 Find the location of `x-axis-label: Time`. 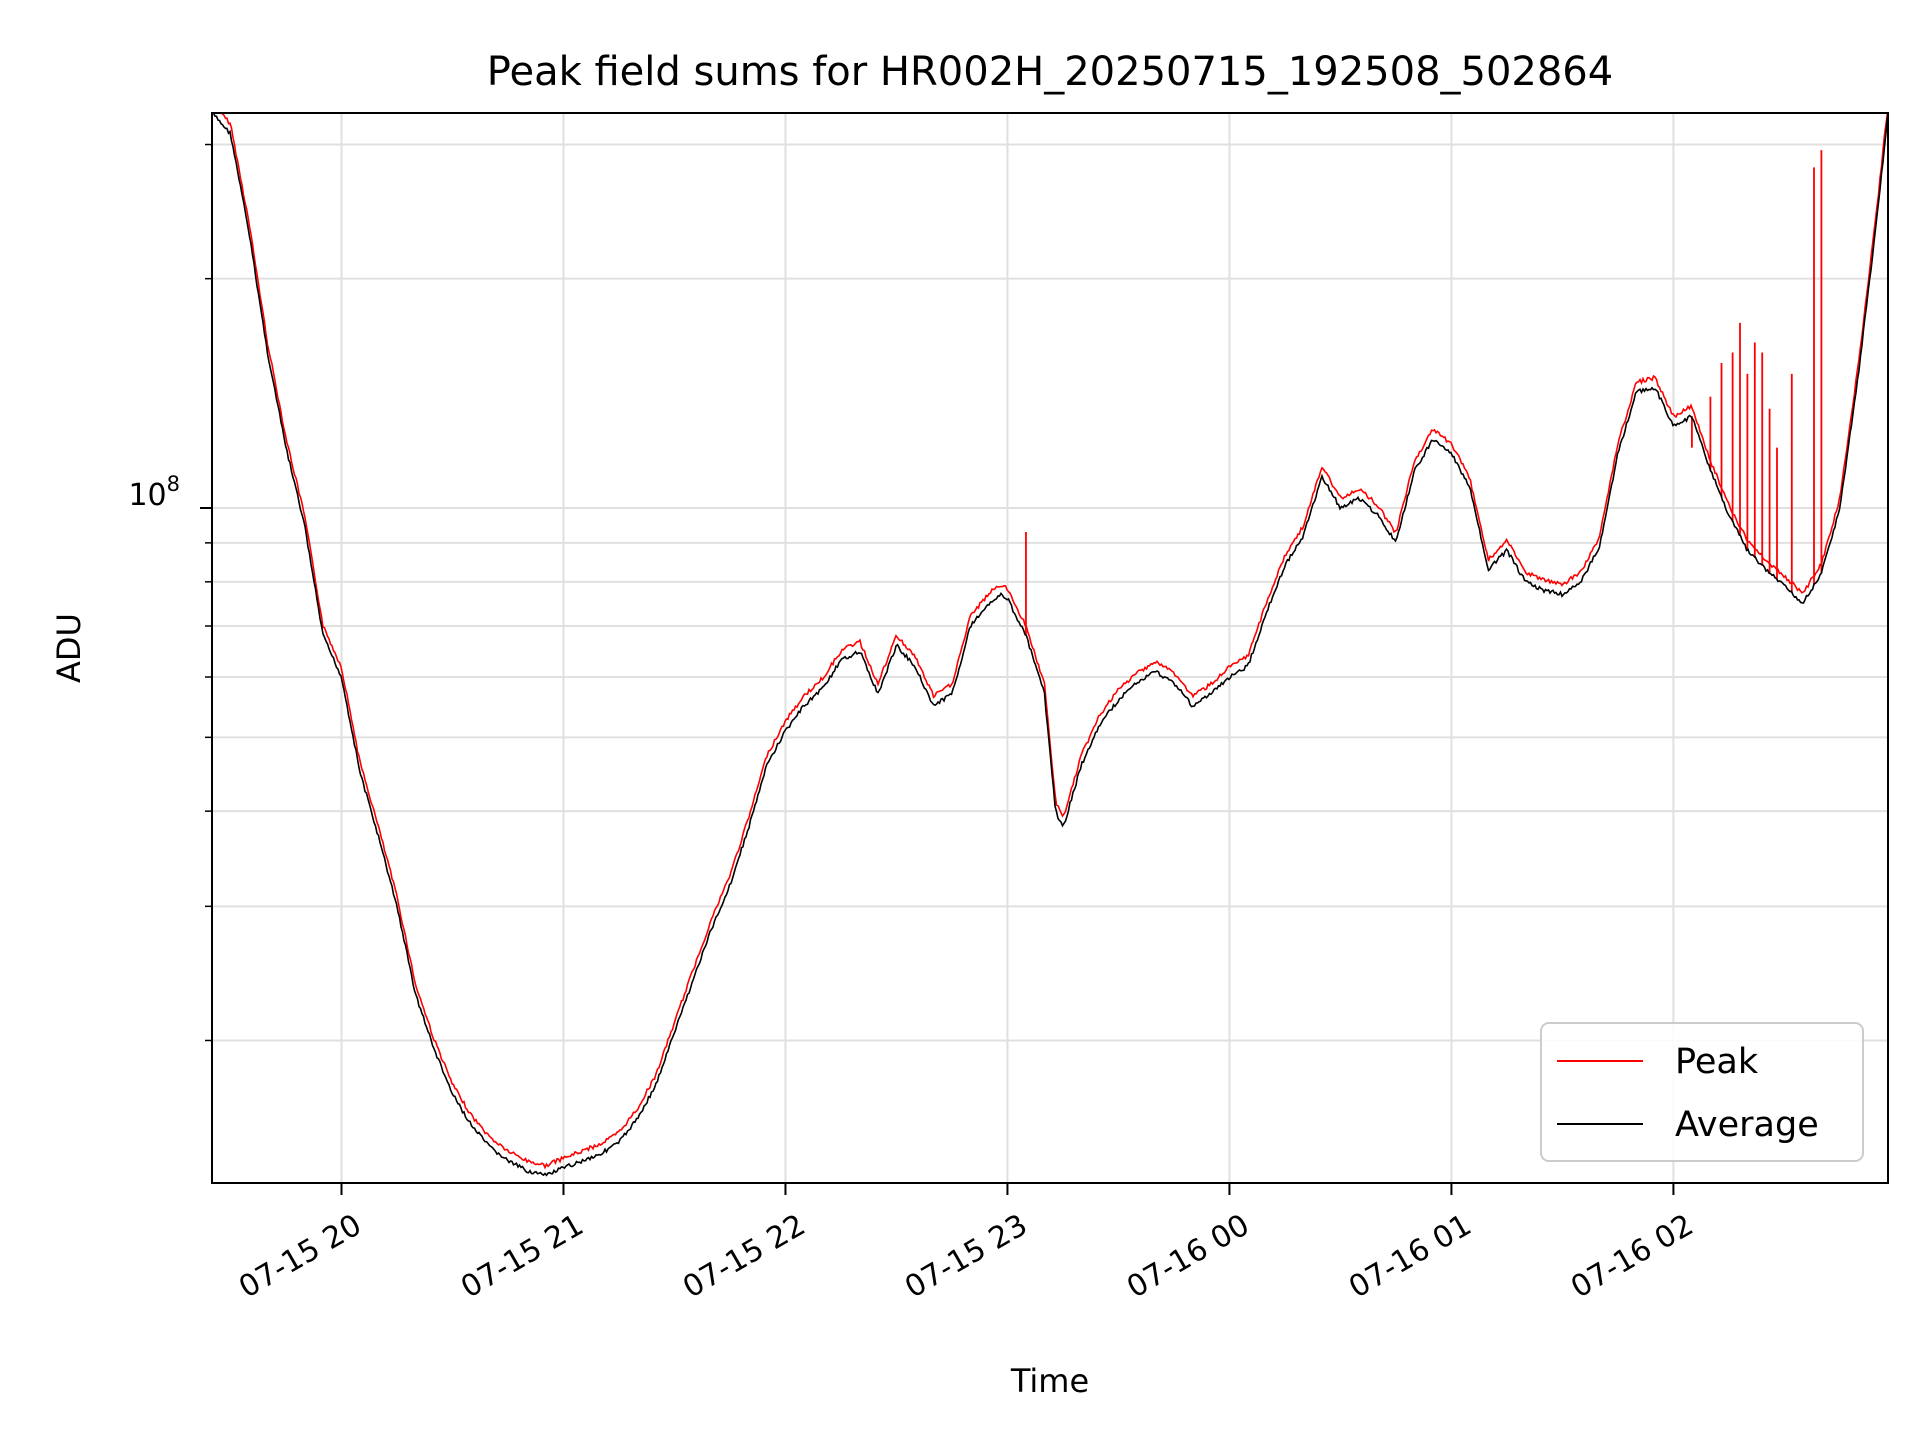

x-axis-label: Time is located at coordinates (1049, 1381).